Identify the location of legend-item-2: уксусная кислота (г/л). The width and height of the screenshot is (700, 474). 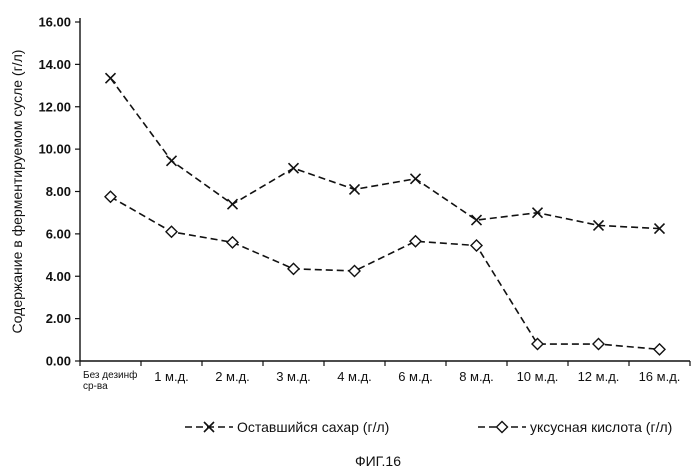
(575, 427).